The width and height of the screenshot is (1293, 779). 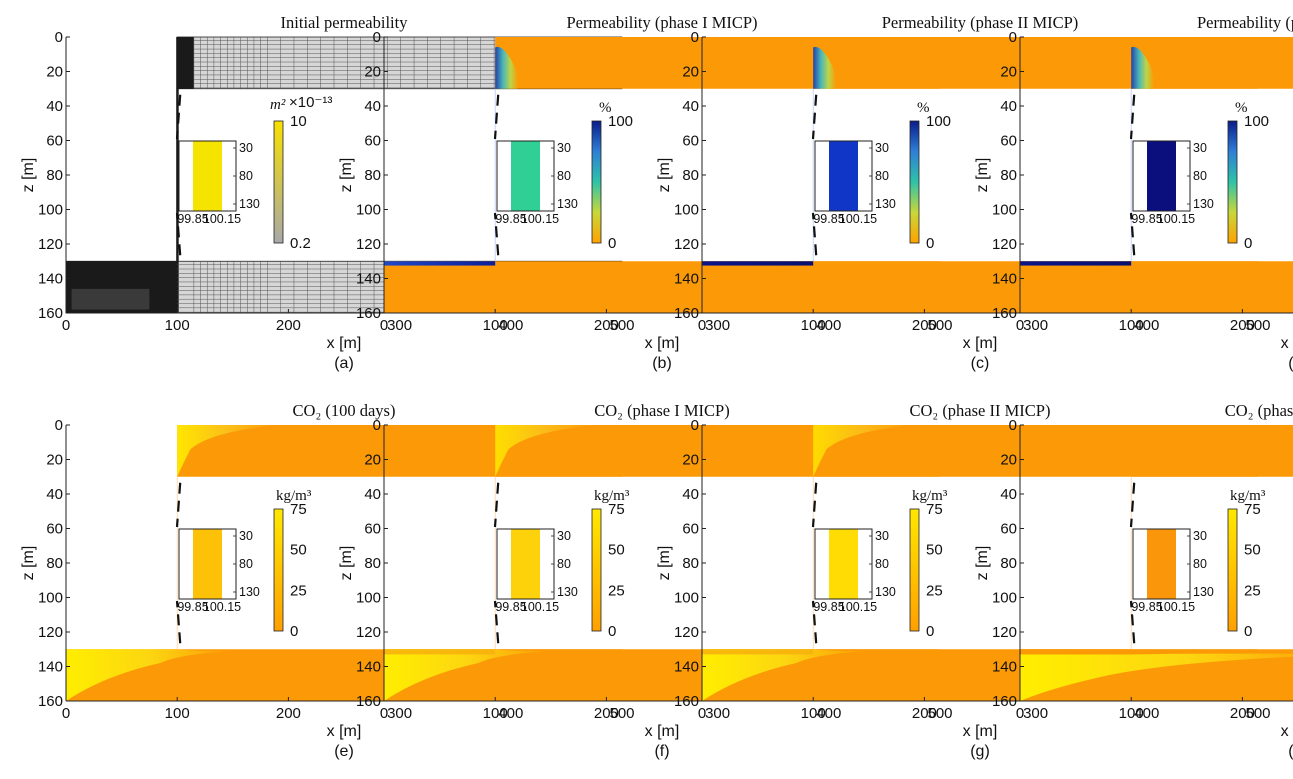 I want to click on colorbar-unit: m², so click(x=278, y=105).